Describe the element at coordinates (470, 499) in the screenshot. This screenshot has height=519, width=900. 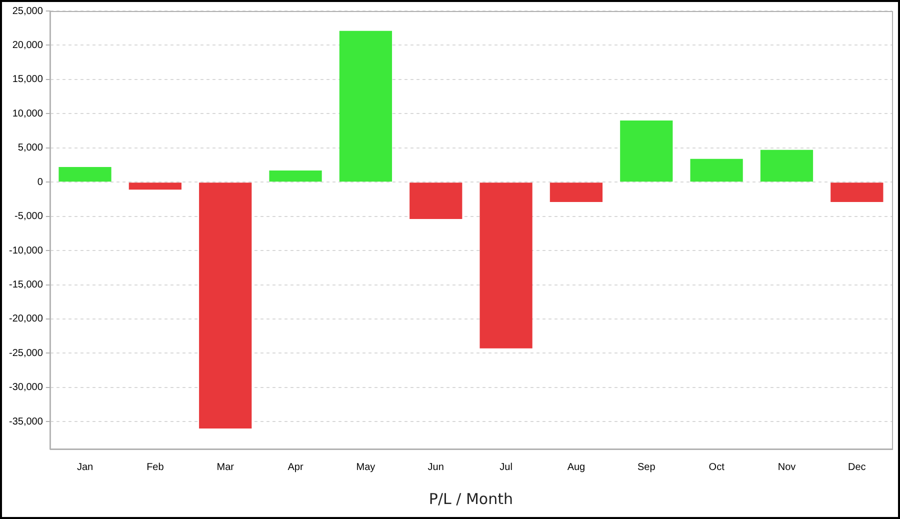
I see `x-axis-title: P/L / Month` at that location.